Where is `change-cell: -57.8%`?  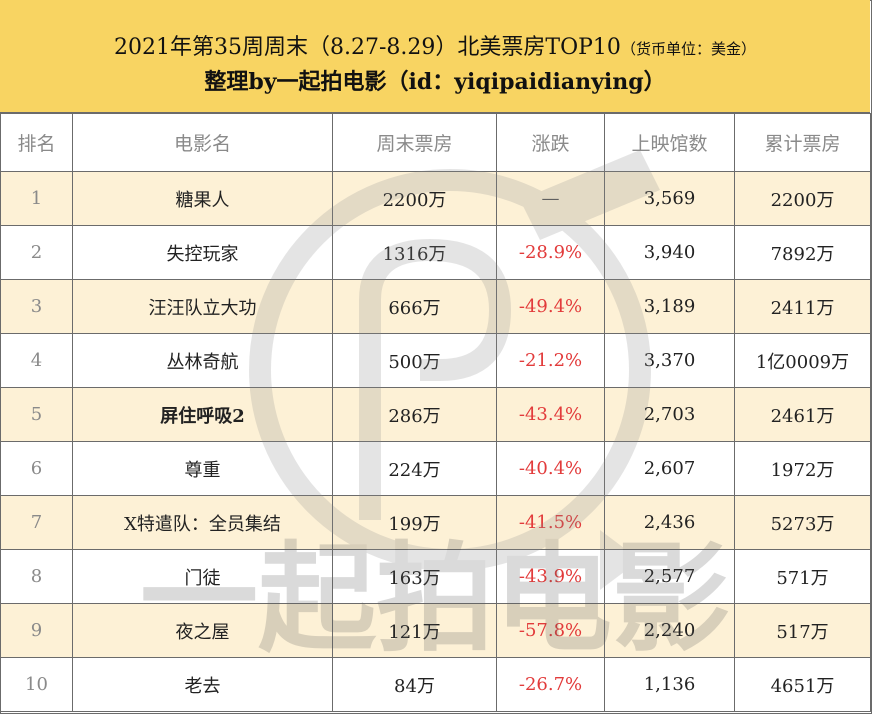
change-cell: -57.8% is located at coordinates (550, 630).